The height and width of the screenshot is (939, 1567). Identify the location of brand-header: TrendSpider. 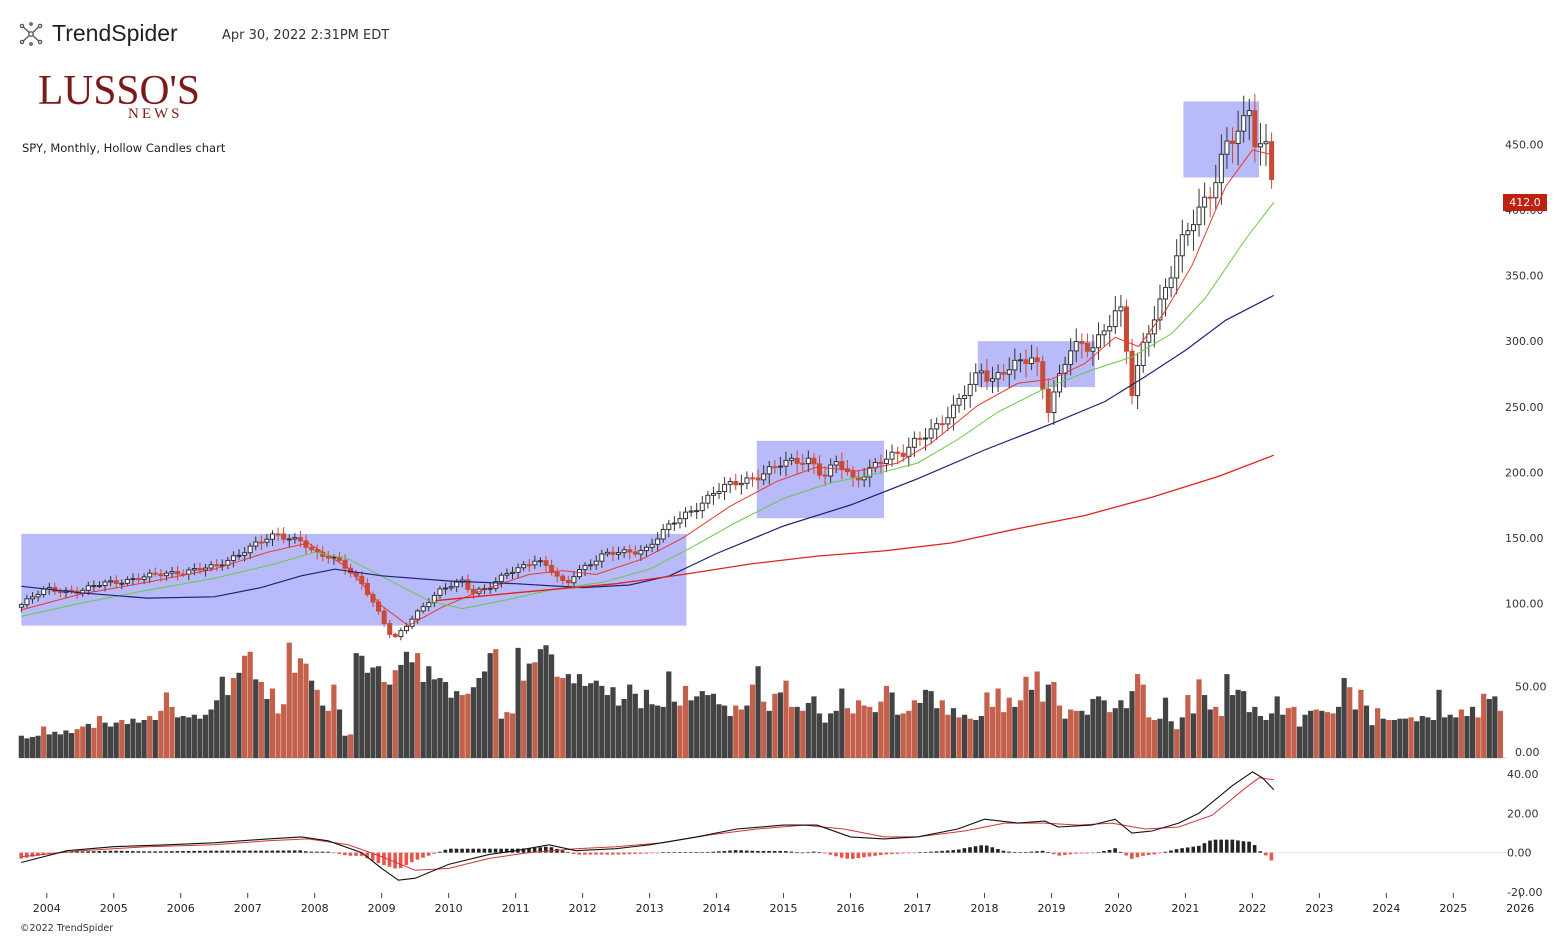
(98, 33).